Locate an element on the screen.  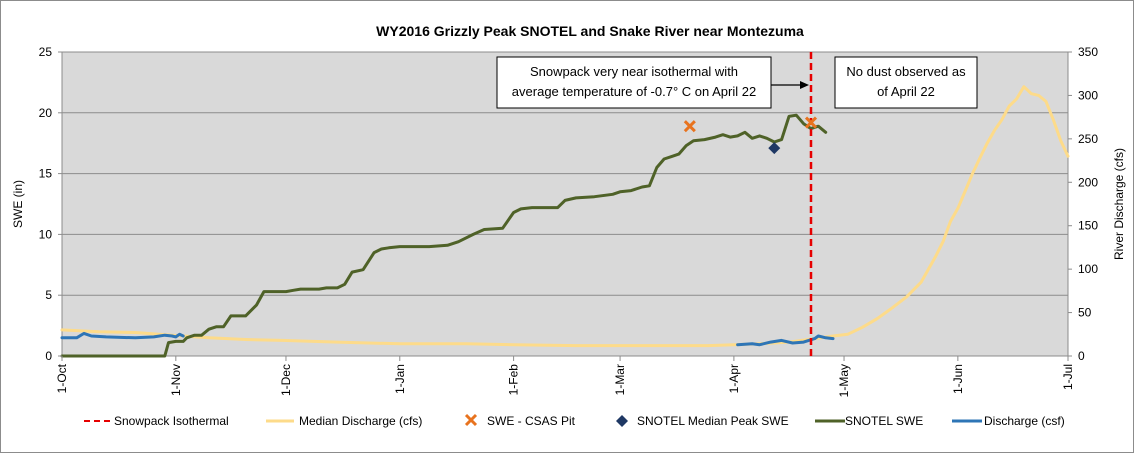
legend-item-swe-pit: SWE - CSAS Pit is located at coordinates (520, 420).